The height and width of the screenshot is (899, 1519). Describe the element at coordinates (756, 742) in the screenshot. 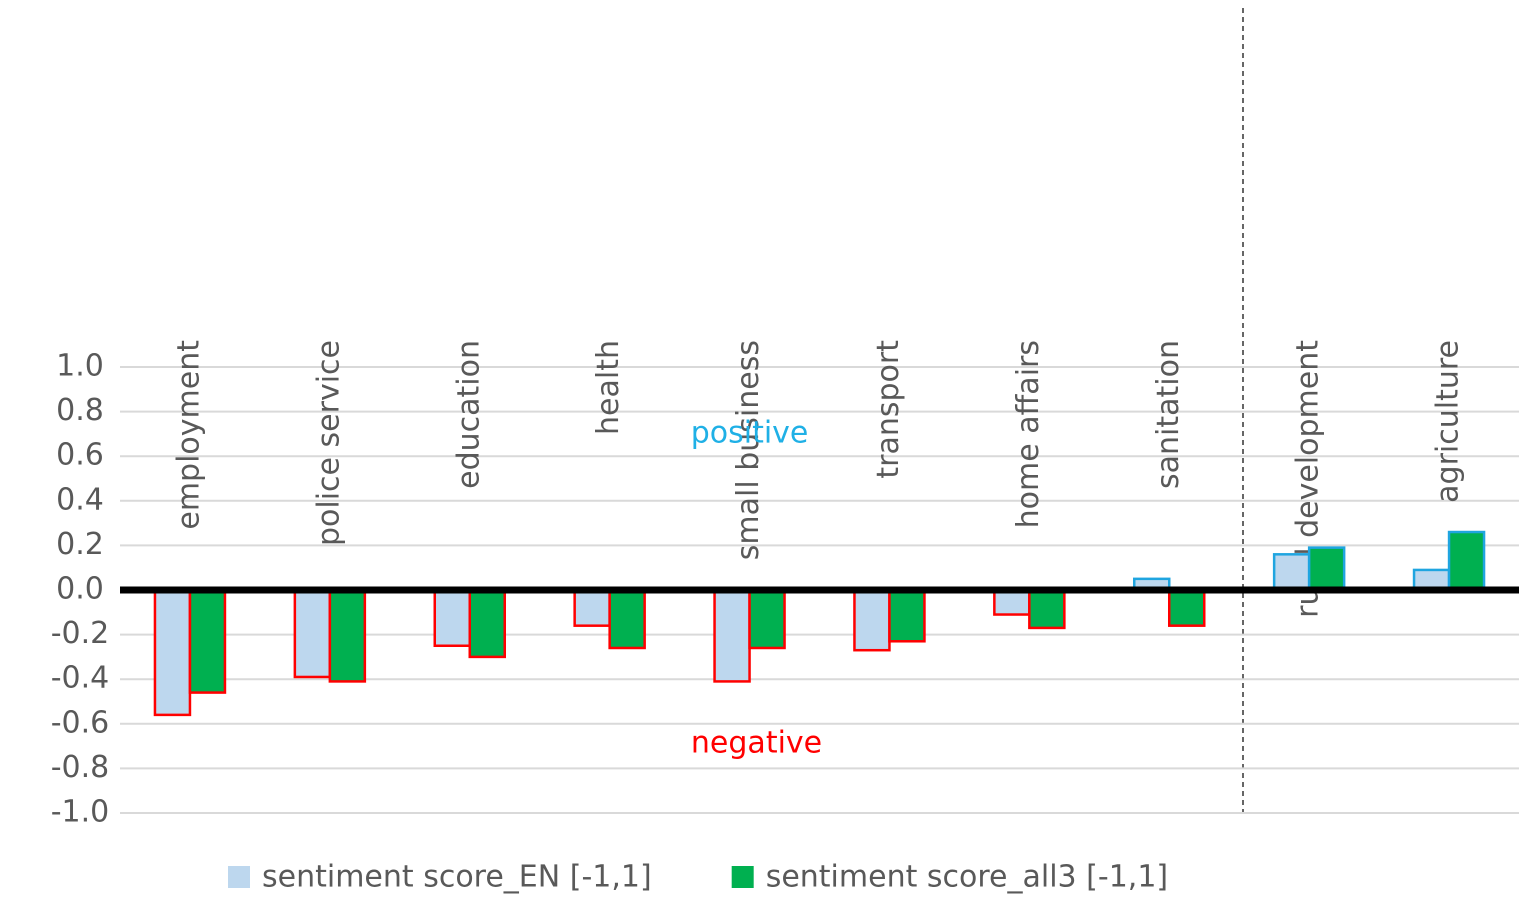

I see `annotation: negative` at that location.